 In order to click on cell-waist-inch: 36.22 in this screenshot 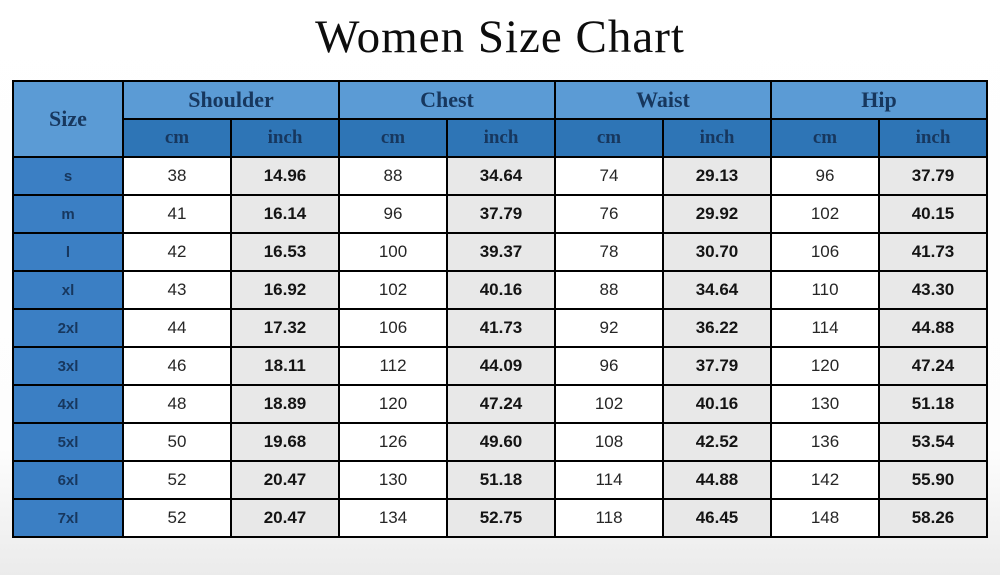, I will do `click(717, 328)`.